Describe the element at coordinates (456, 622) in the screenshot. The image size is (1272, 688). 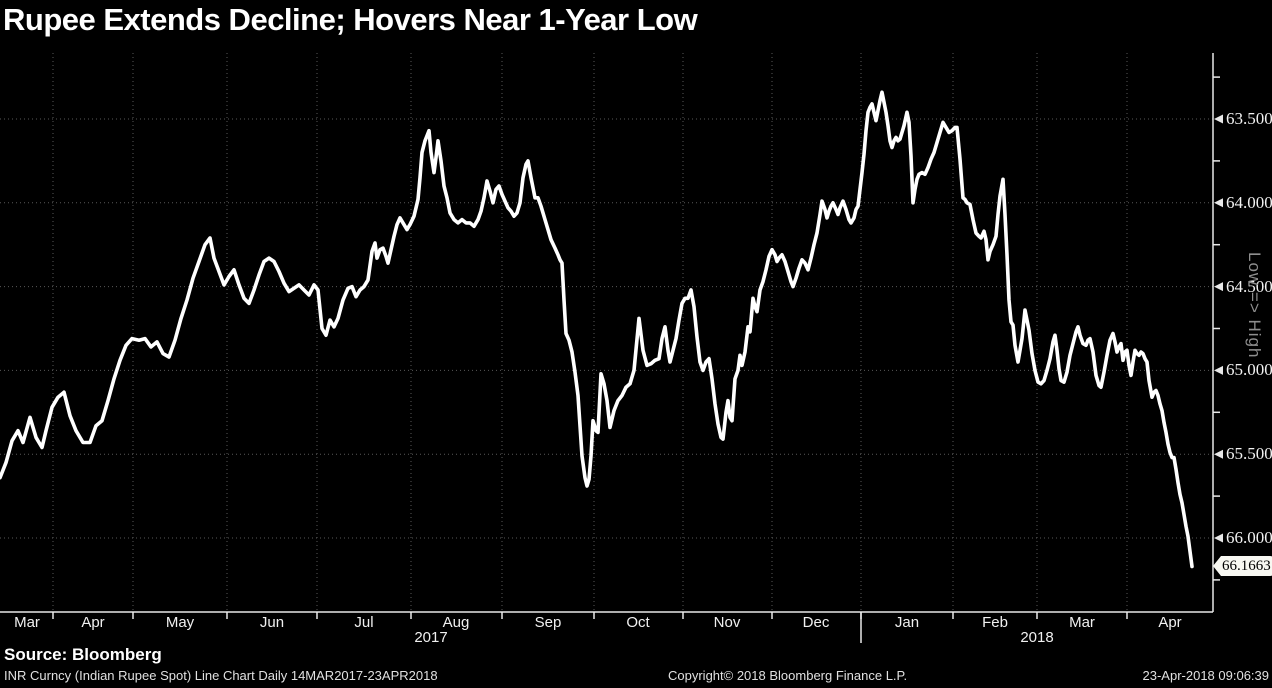
I see `x-axis-month-label: Aug` at that location.